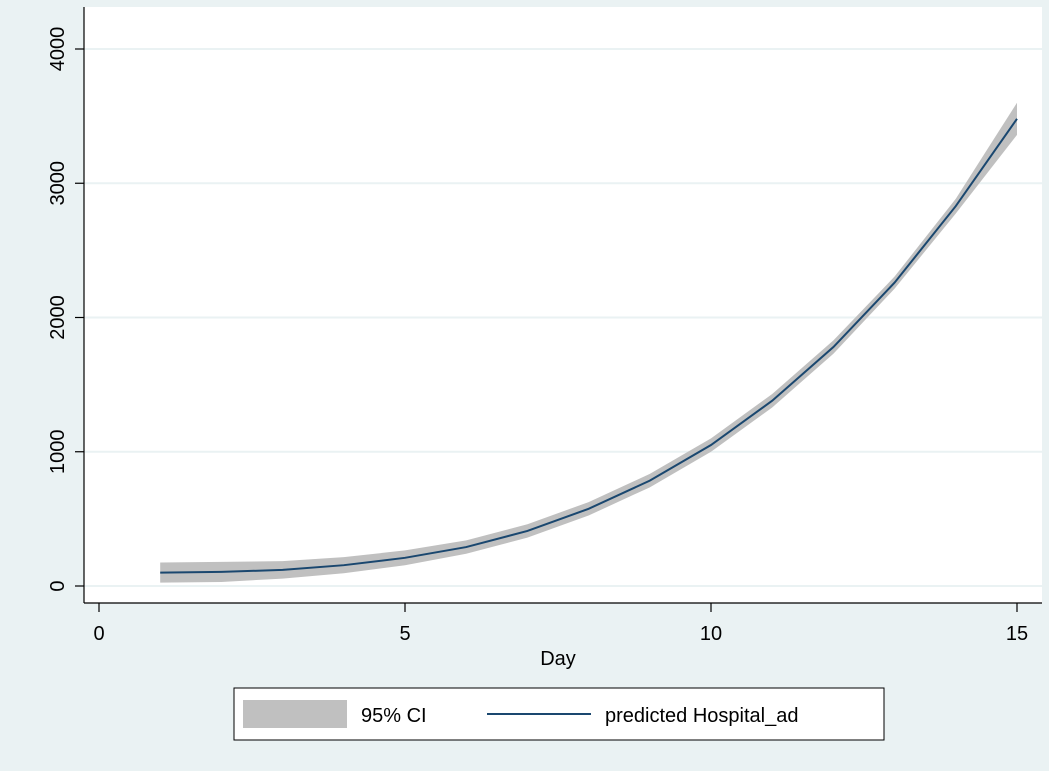 This screenshot has height=771, width=1049. I want to click on legend: 95% CI predicted Hospital_ad, so click(559, 714).